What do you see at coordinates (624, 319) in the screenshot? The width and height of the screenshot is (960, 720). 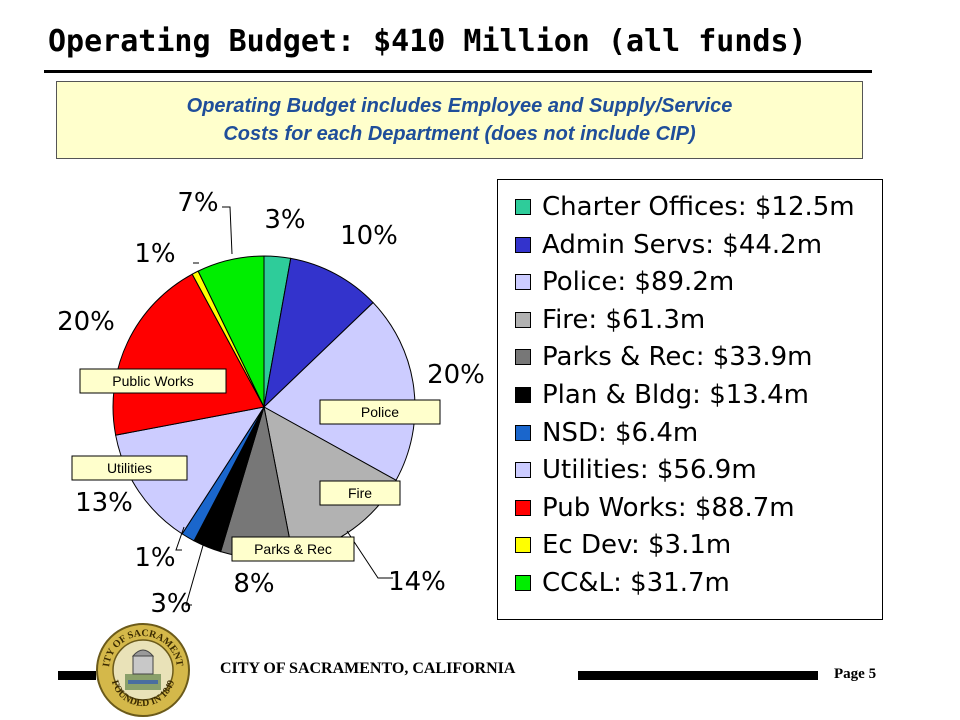 I see `legend-label-fire: Fire: $61.3m` at bounding box center [624, 319].